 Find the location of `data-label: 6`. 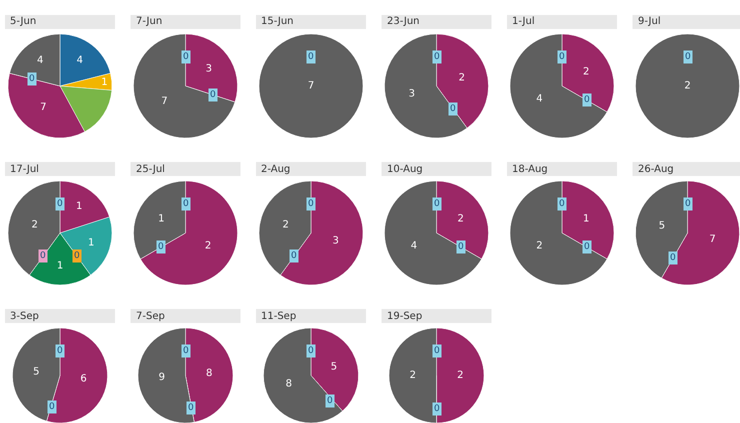

data-label: 6 is located at coordinates (83, 378).